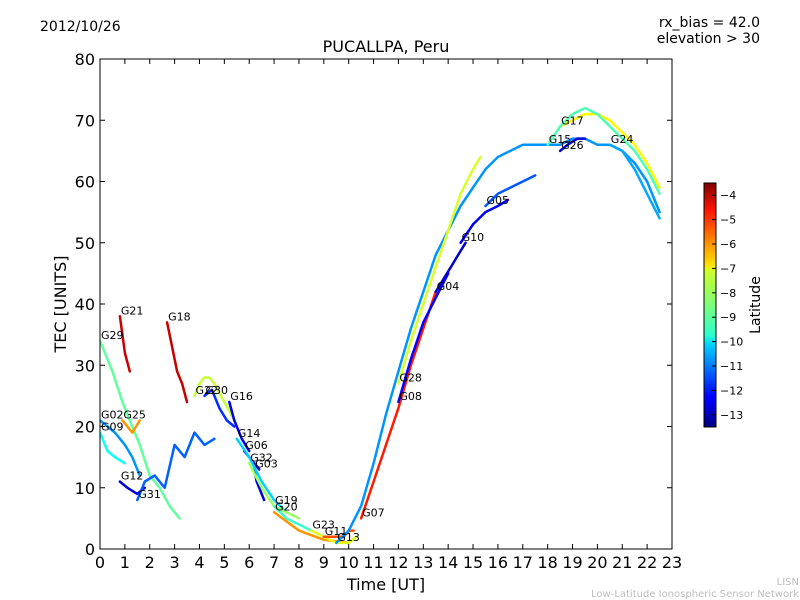 The height and width of the screenshot is (600, 800). I want to click on x-tick-label: 21, so click(622, 562).